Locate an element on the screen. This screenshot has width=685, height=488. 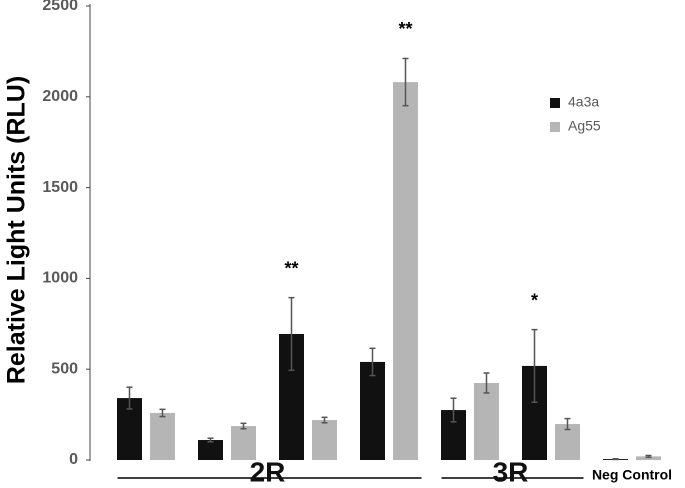
y-tick-label: 1000 is located at coordinates (60, 278).